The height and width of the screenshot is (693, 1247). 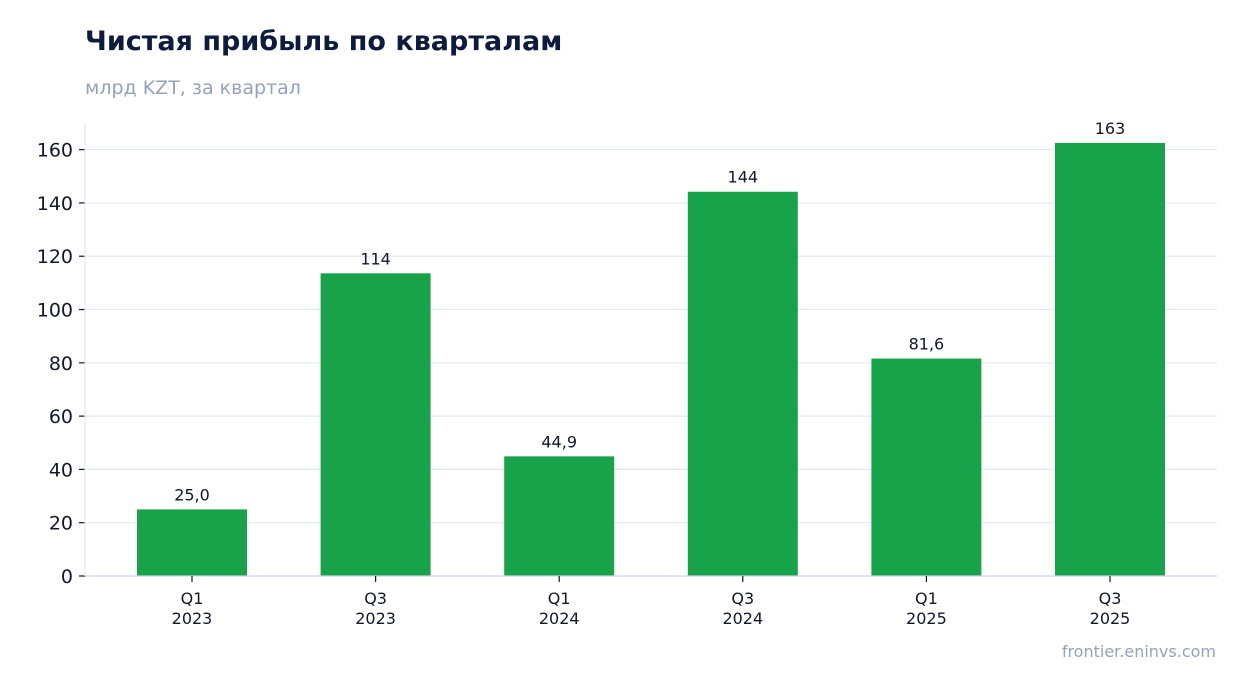 I want to click on chart-subtitle: млрд KZT, за квартал, so click(x=193, y=88).